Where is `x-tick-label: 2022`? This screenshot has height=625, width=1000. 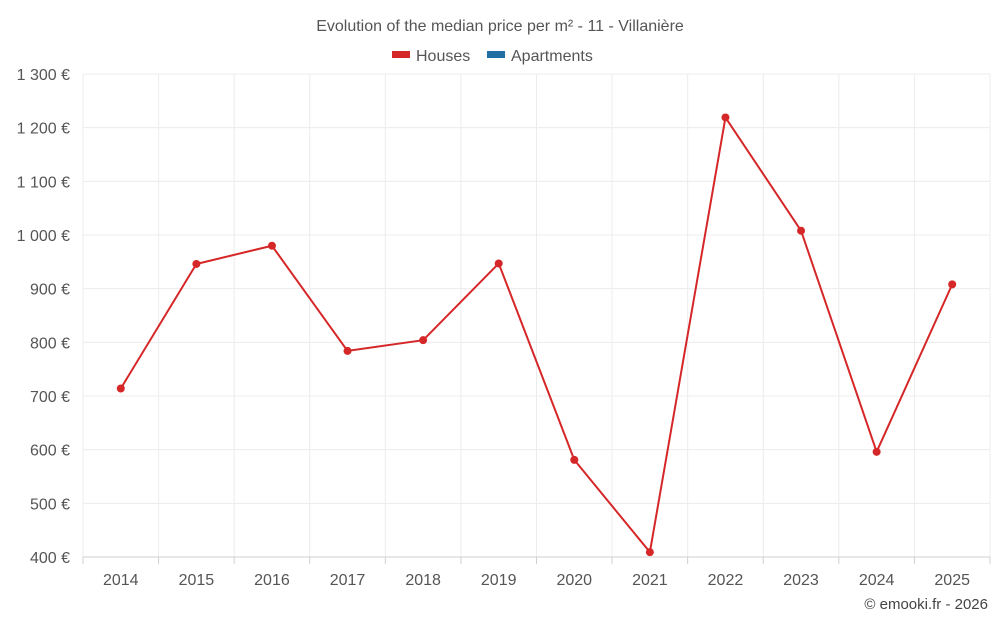 x-tick-label: 2022 is located at coordinates (726, 580).